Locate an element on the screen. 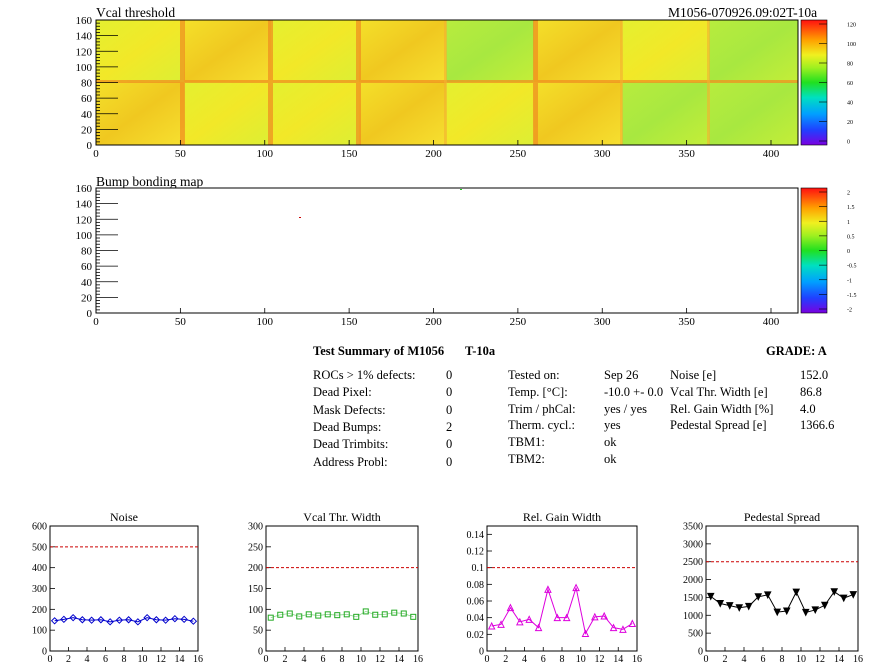  y-tick-label: 60 is located at coordinates (87, 267).